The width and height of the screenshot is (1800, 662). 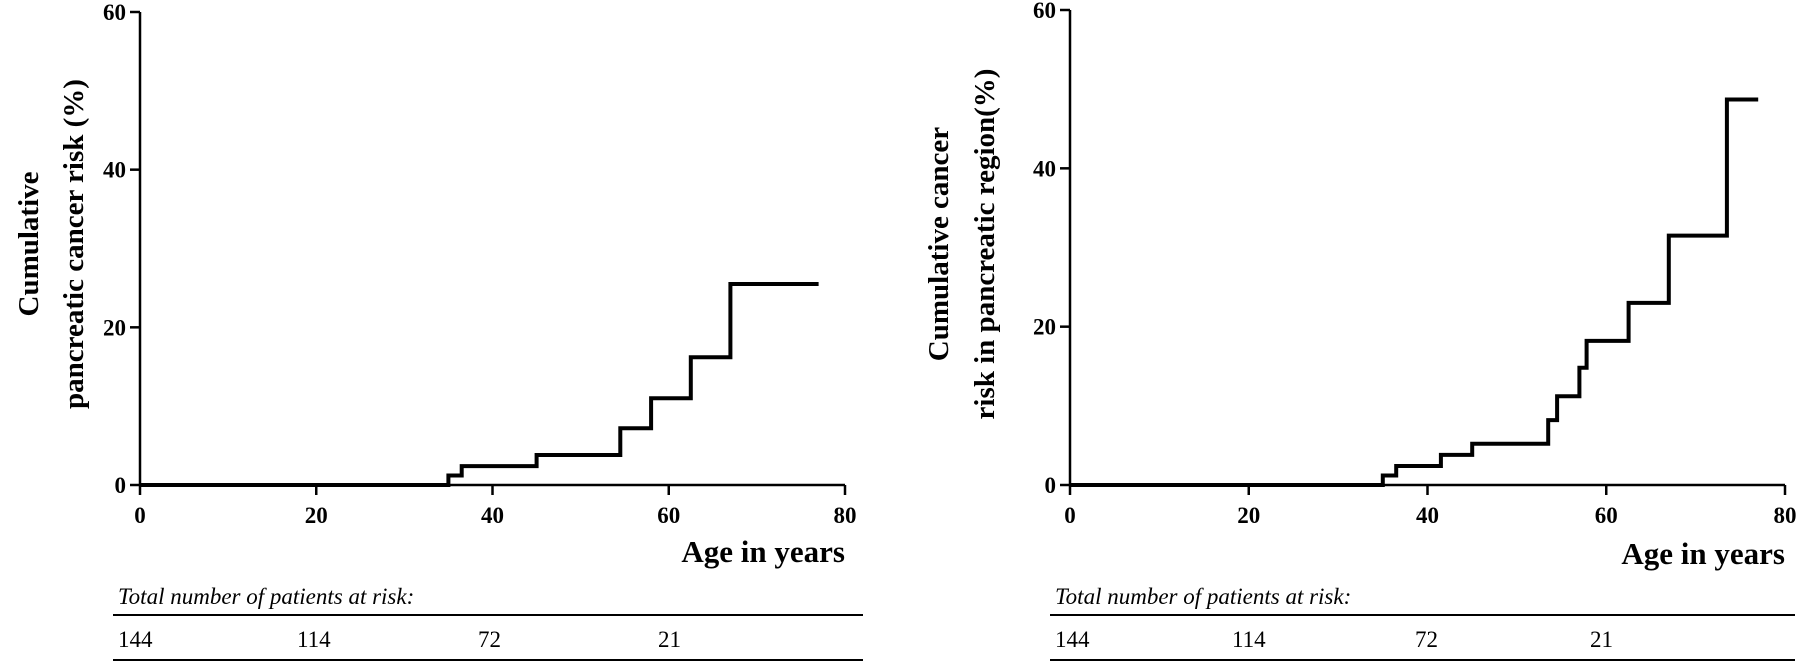 What do you see at coordinates (985, 244) in the screenshot?
I see `y-axis-title-line: risk in pancreatic region(%)` at bounding box center [985, 244].